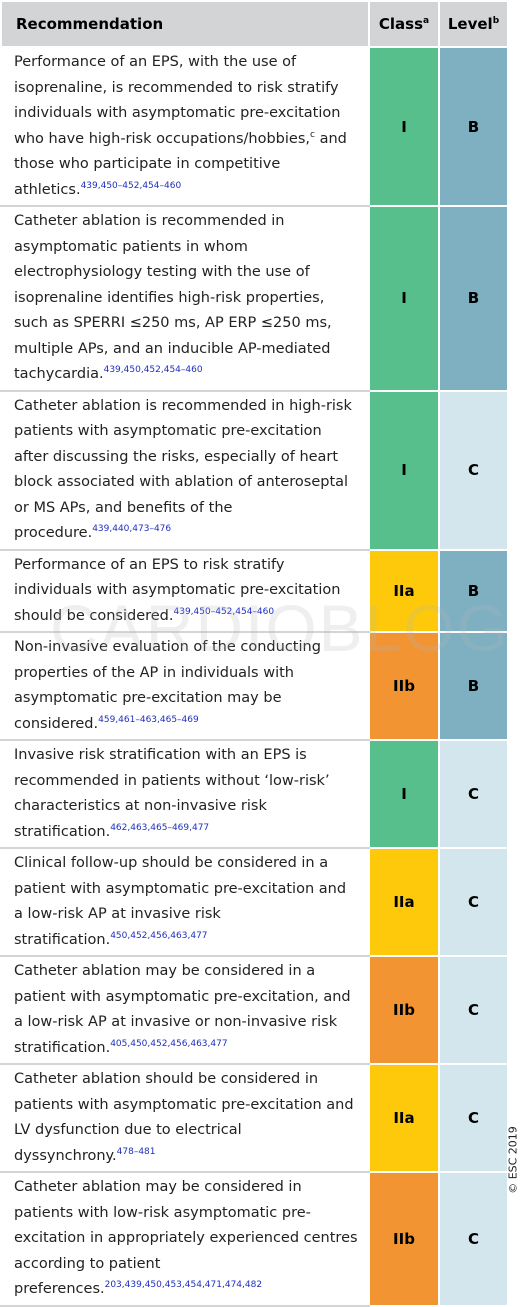 The height and width of the screenshot is (1307, 520). I want to click on references: 450,452,456,463,477, so click(159, 935).